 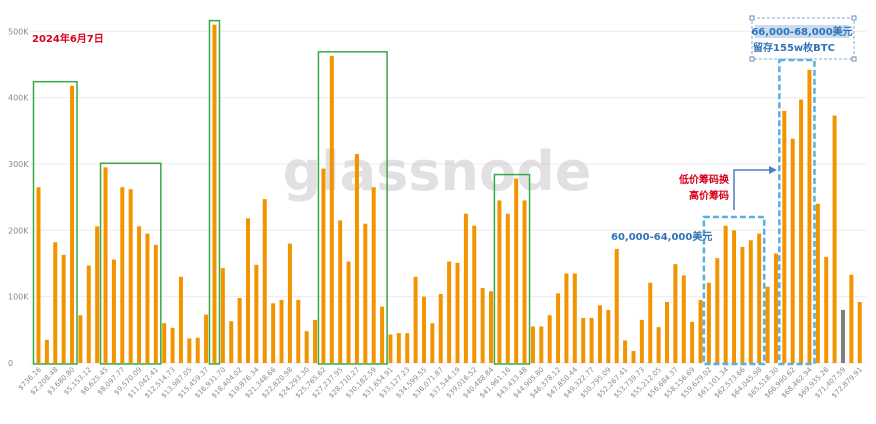 I want to click on y-tick-label: 200K, so click(x=18, y=230).